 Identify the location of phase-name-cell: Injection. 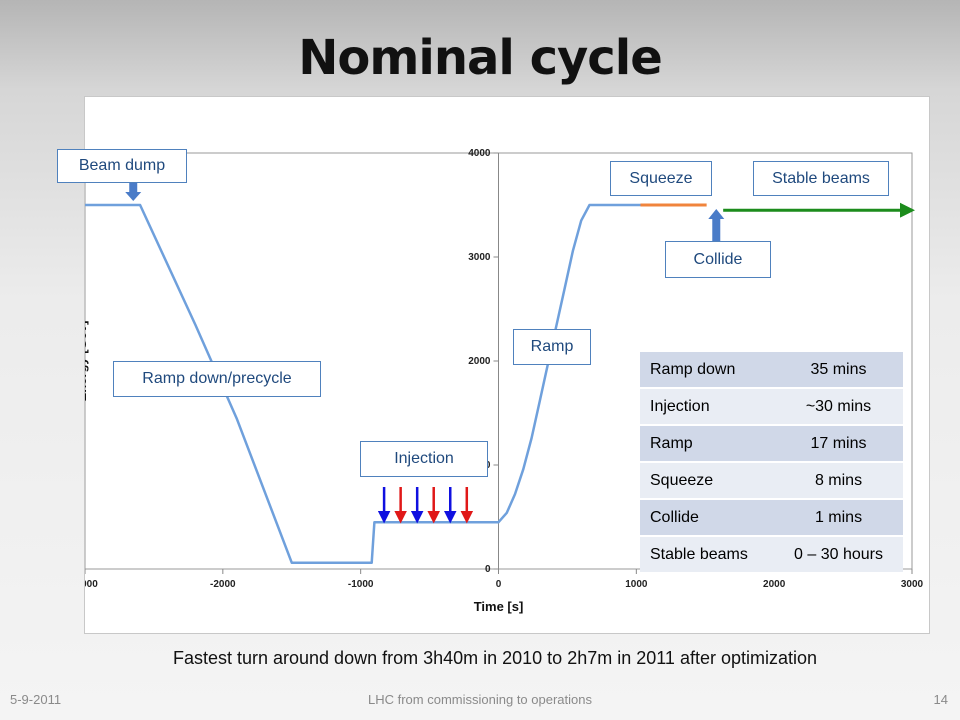
(707, 407).